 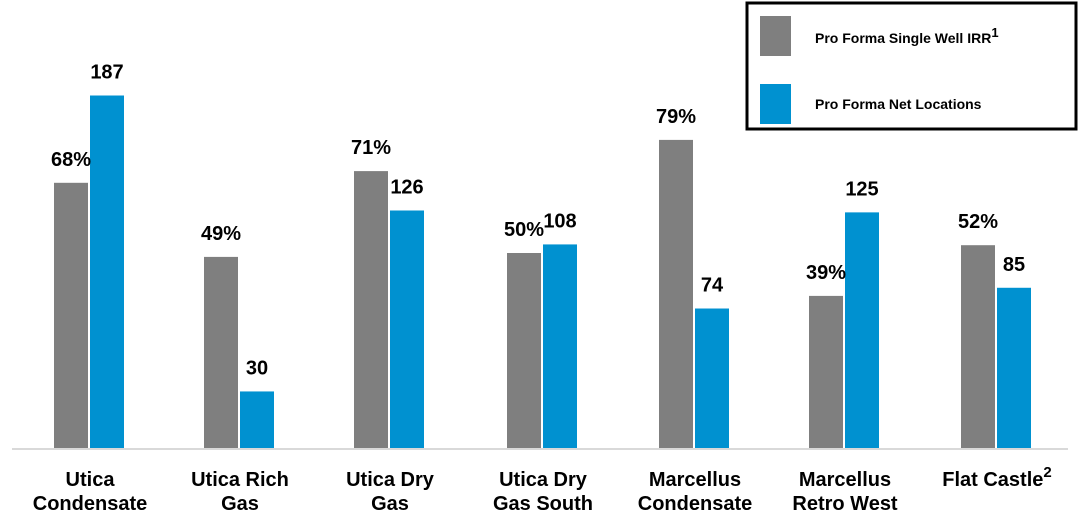 I want to click on legend-label-irr: Pro Forma Single Well IRR1, so click(x=907, y=35).